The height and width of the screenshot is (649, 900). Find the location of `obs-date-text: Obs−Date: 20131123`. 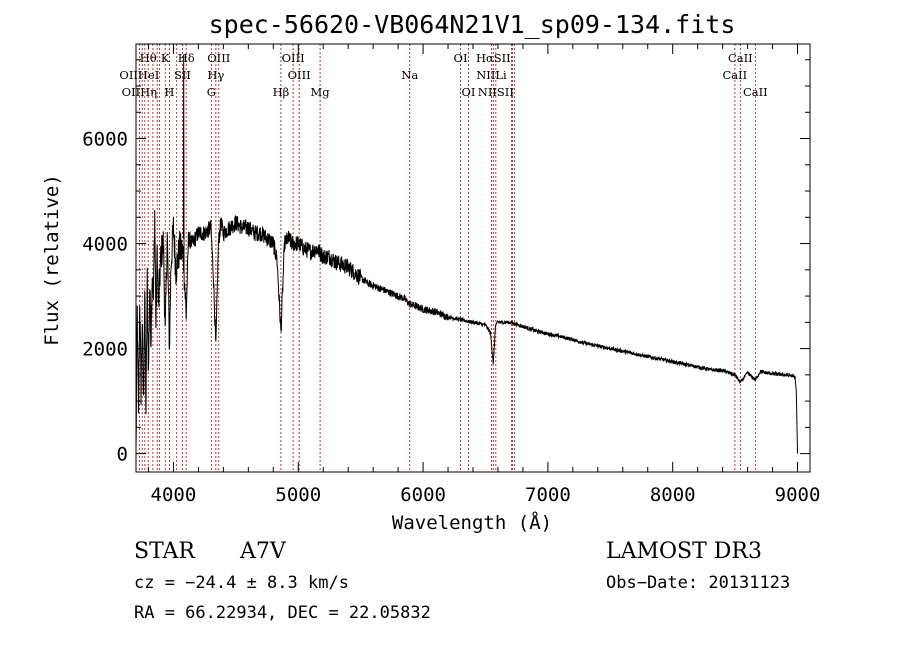

obs-date-text: Obs−Date: 20131123 is located at coordinates (698, 583).